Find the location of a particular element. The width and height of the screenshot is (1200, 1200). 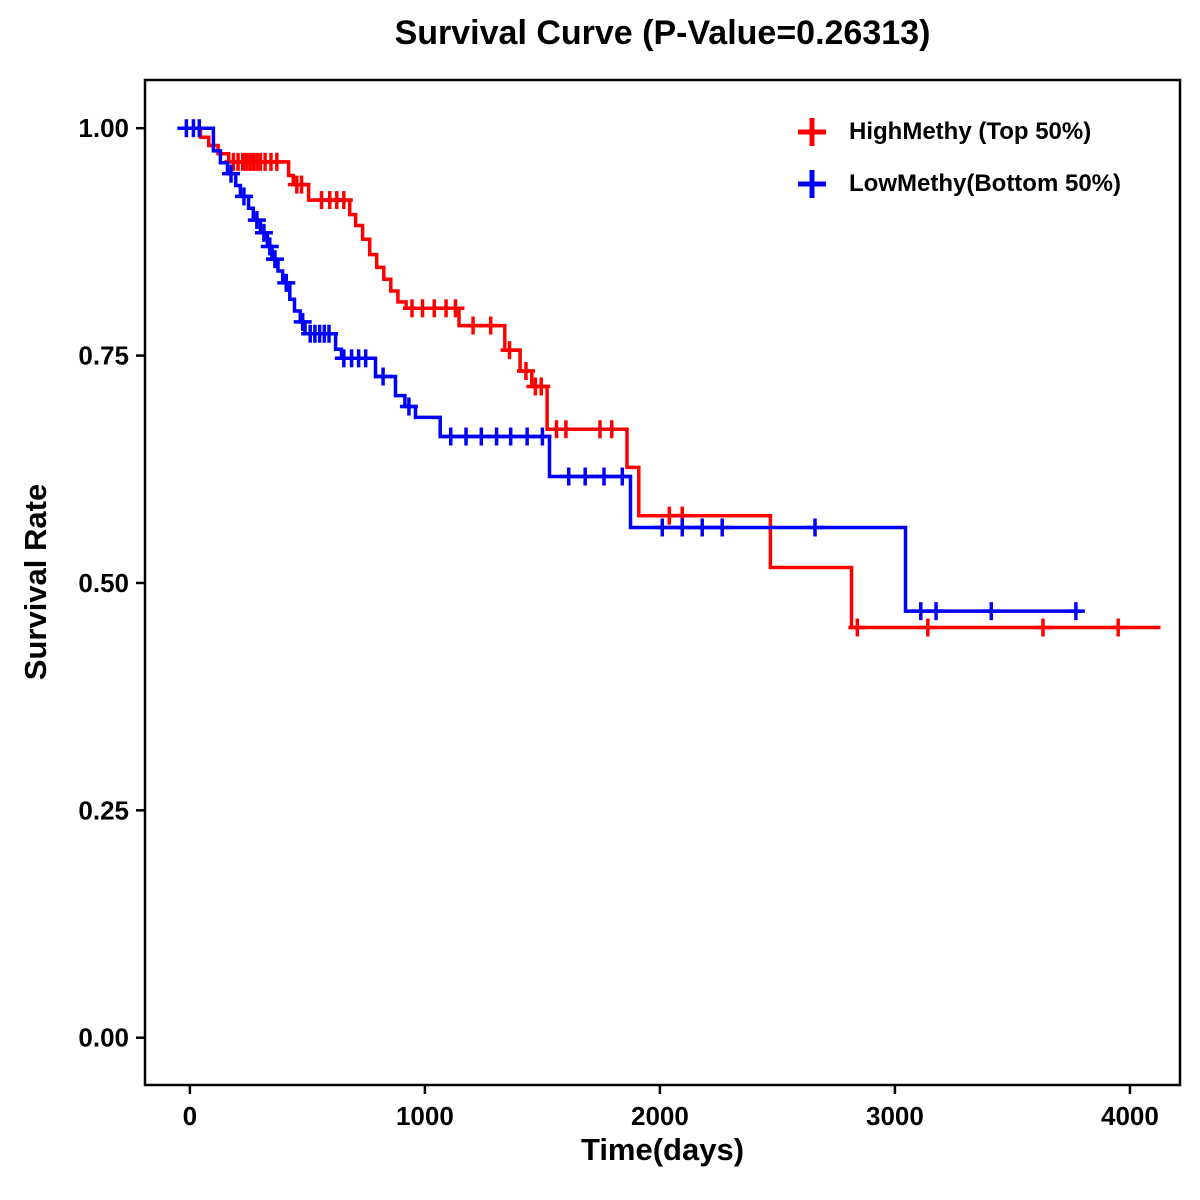

y-tick-label: 1.00 is located at coordinates (103, 128).